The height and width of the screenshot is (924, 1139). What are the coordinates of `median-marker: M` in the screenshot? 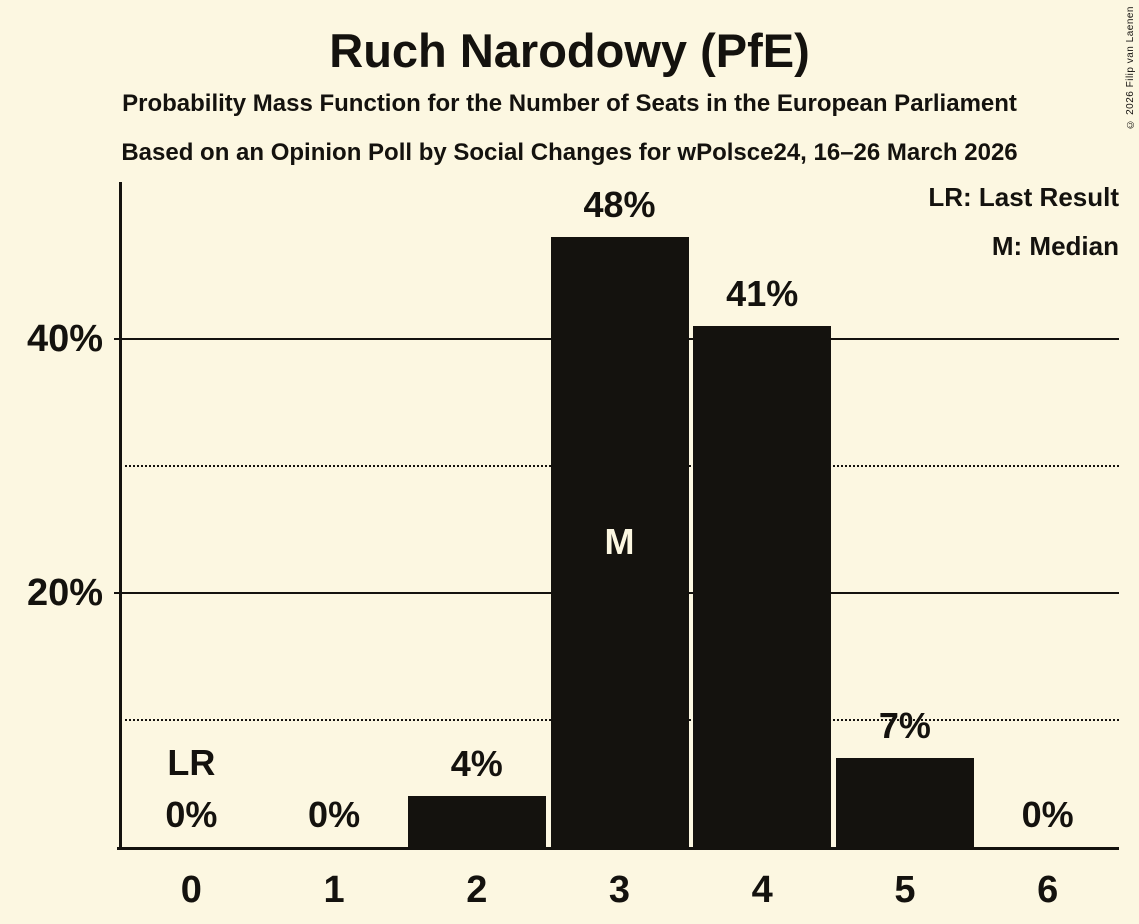 It's located at (619, 541).